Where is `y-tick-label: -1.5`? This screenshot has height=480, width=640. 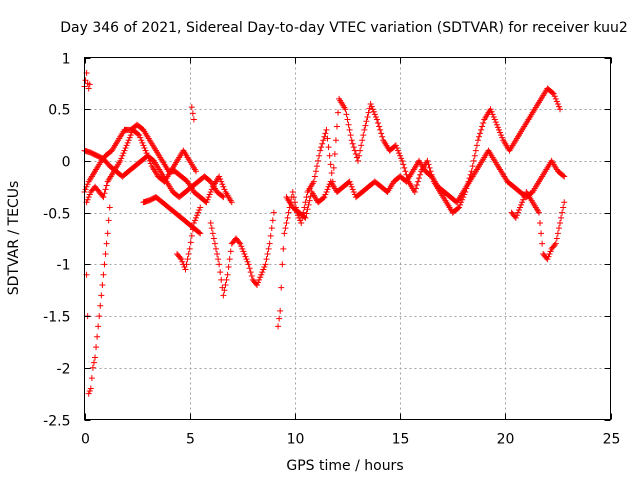 y-tick-label: -1.5 is located at coordinates (56, 318).